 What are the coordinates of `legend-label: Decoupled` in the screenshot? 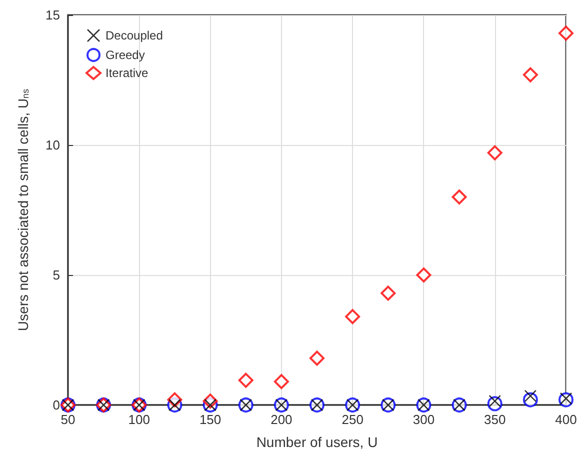 It's located at (134, 35).